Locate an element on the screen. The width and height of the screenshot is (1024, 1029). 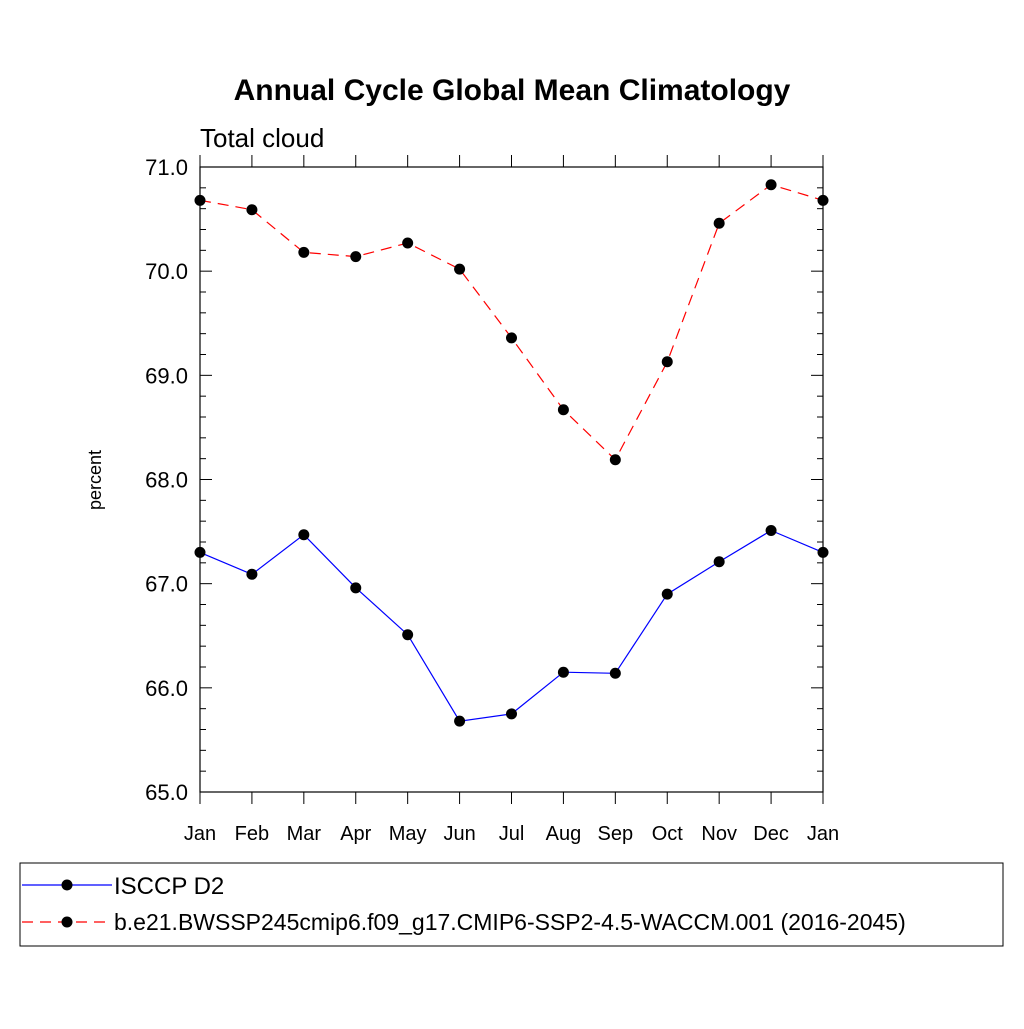
chart-title: Annual Cycle Global Mean Climatology is located at coordinates (512, 90).